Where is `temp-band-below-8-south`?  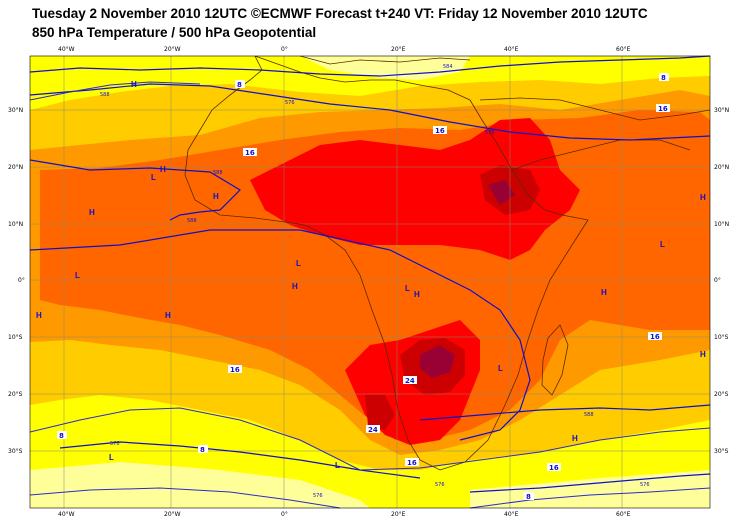
temp-band-below-8-south is located at coordinates (200, 485).